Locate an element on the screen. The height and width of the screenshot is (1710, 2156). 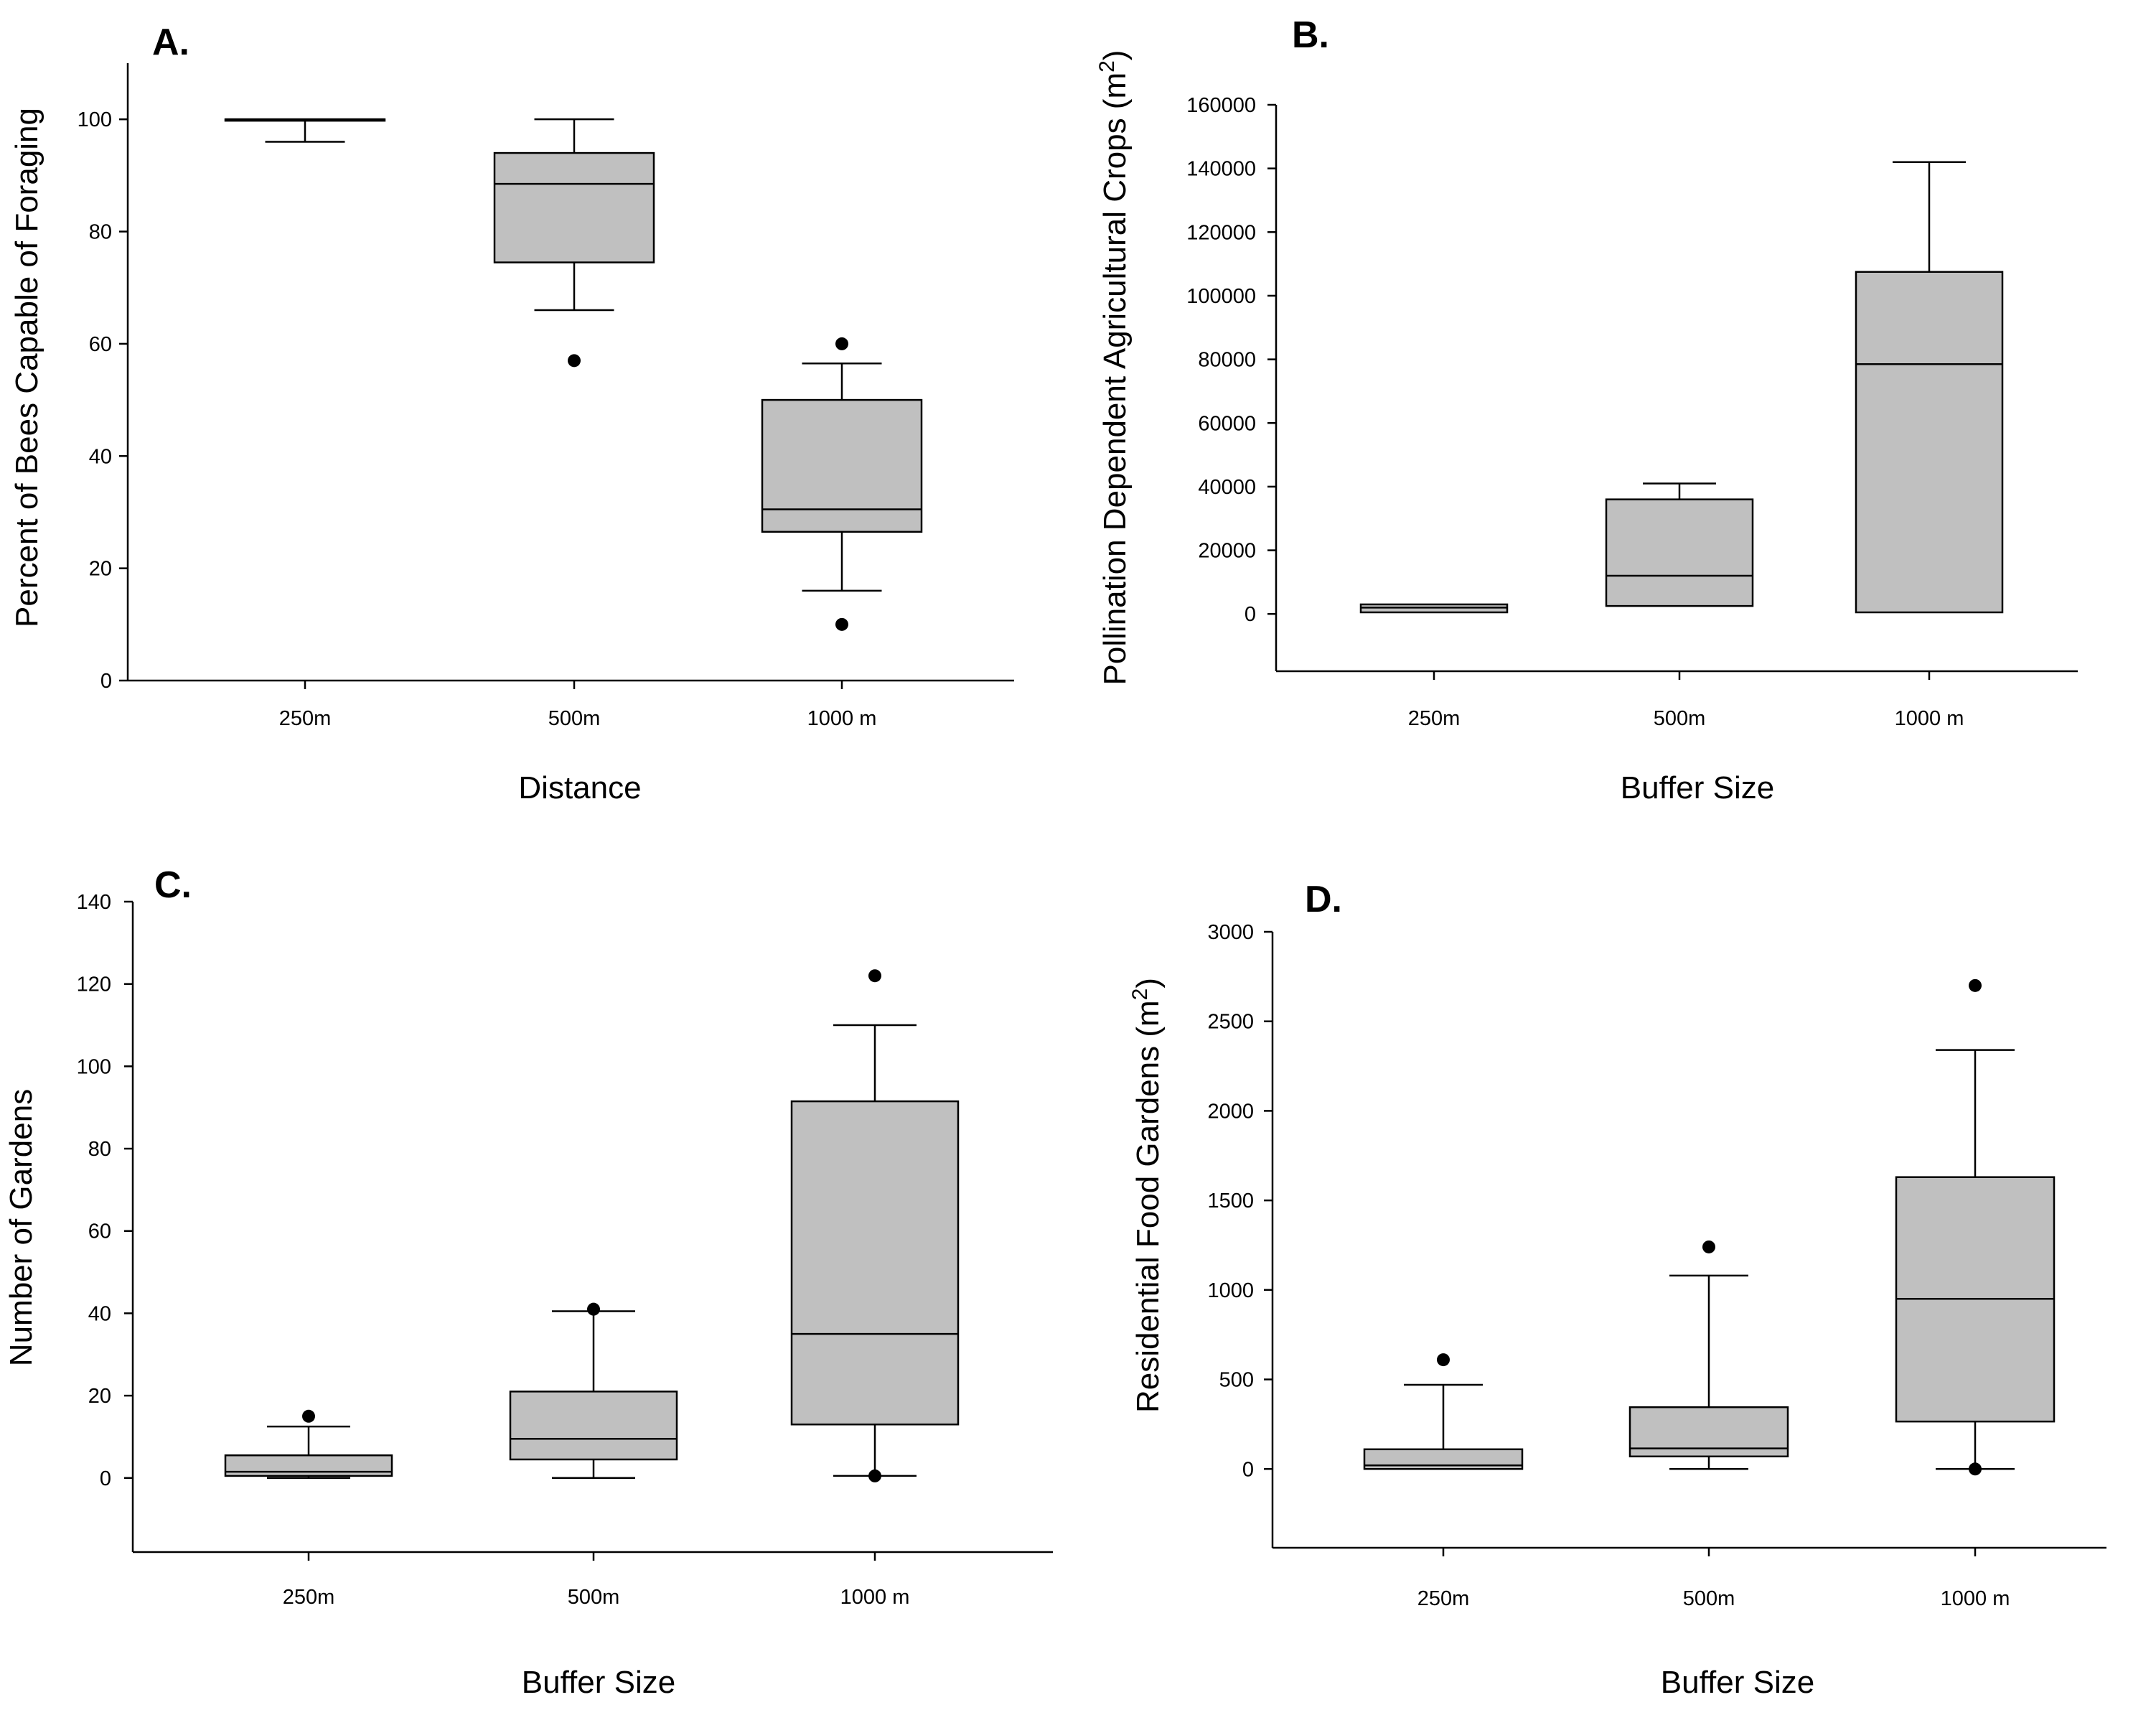
y-tick-label: 140000 is located at coordinates (1221, 169).